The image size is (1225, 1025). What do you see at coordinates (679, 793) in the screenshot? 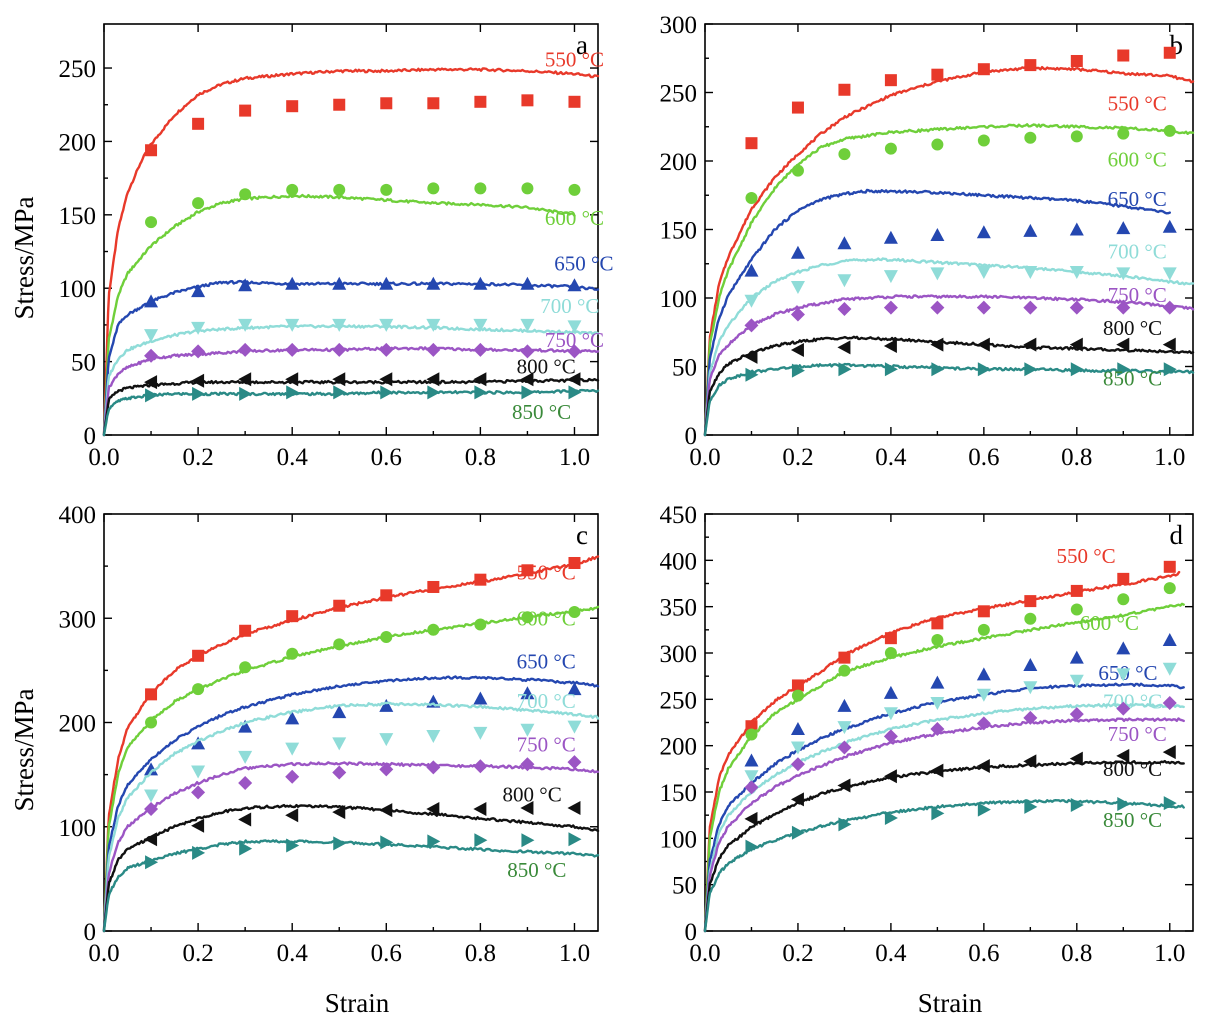
I see `y-tick-label: 150` at bounding box center [679, 793].